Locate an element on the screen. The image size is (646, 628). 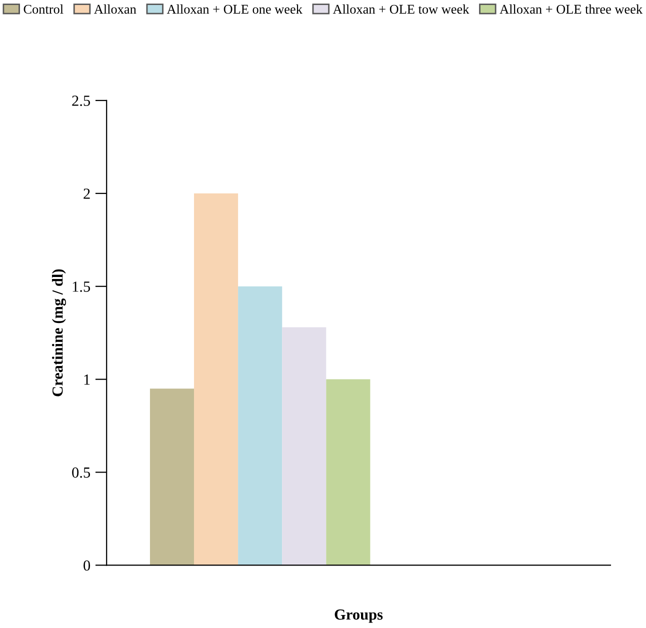
y-tick-label: 1 is located at coordinates (87, 379).